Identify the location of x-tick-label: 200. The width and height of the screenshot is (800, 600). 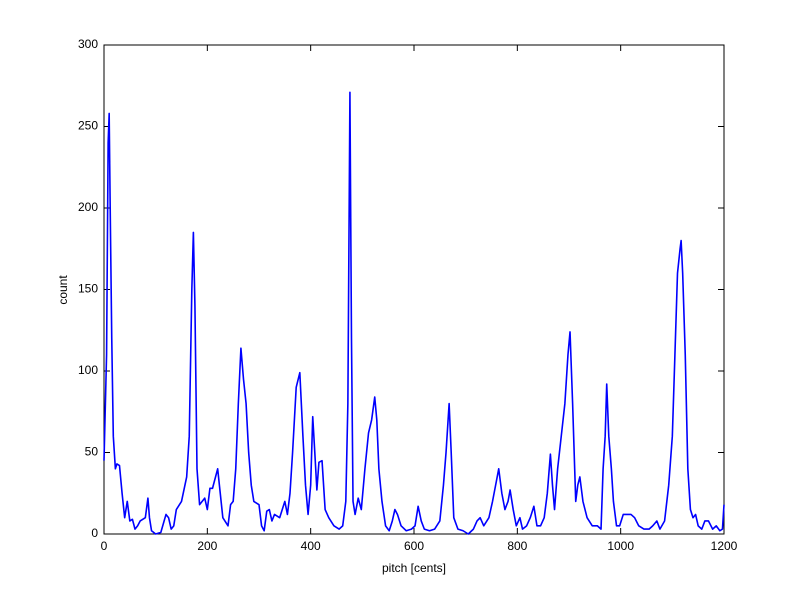
(207, 546).